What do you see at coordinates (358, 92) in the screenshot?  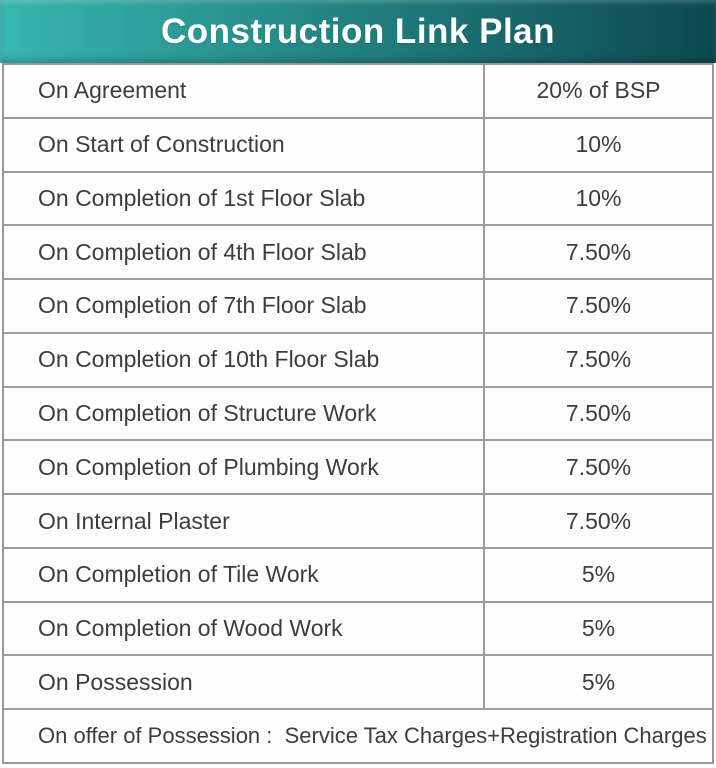 I see `table-row: On Agreement 20% of BSP` at bounding box center [358, 92].